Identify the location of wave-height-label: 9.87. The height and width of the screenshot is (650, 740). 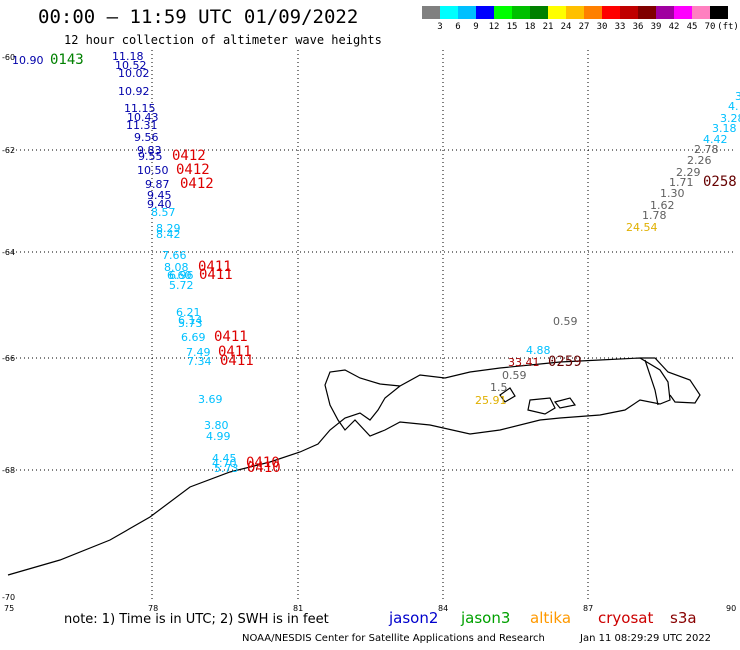
(157, 184).